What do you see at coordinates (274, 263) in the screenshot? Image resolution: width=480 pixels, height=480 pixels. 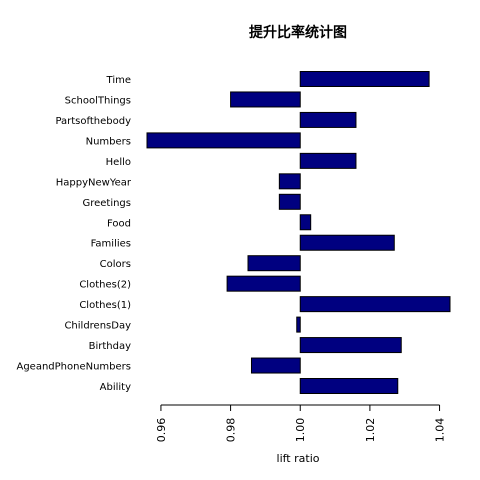 I see `bar-colors` at bounding box center [274, 263].